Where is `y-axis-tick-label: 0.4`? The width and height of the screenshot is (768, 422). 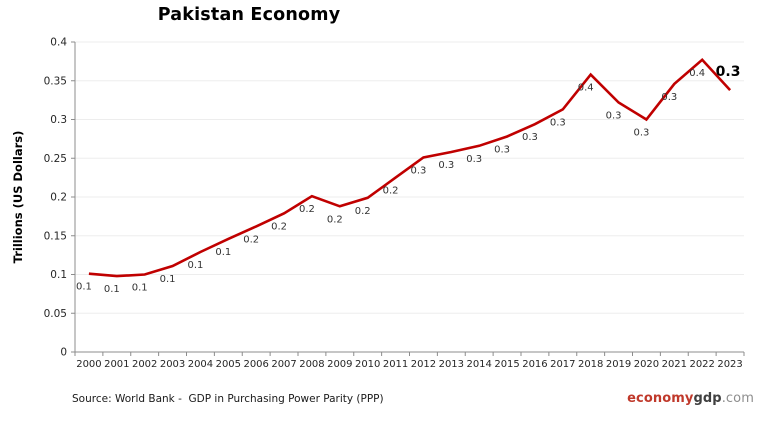 y-axis-tick-label: 0.4 is located at coordinates (58, 43).